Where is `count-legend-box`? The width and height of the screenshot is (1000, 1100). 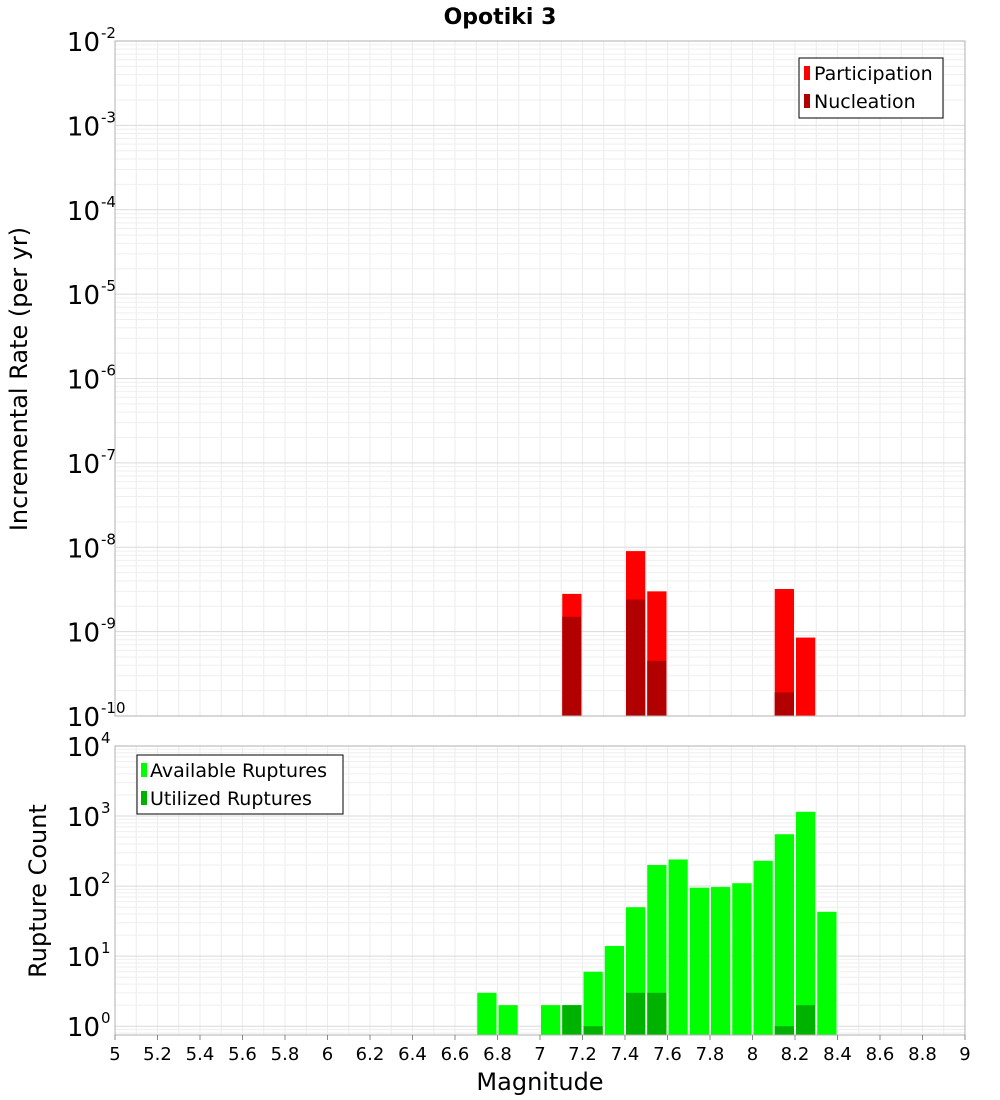
count-legend-box is located at coordinates (240, 784).